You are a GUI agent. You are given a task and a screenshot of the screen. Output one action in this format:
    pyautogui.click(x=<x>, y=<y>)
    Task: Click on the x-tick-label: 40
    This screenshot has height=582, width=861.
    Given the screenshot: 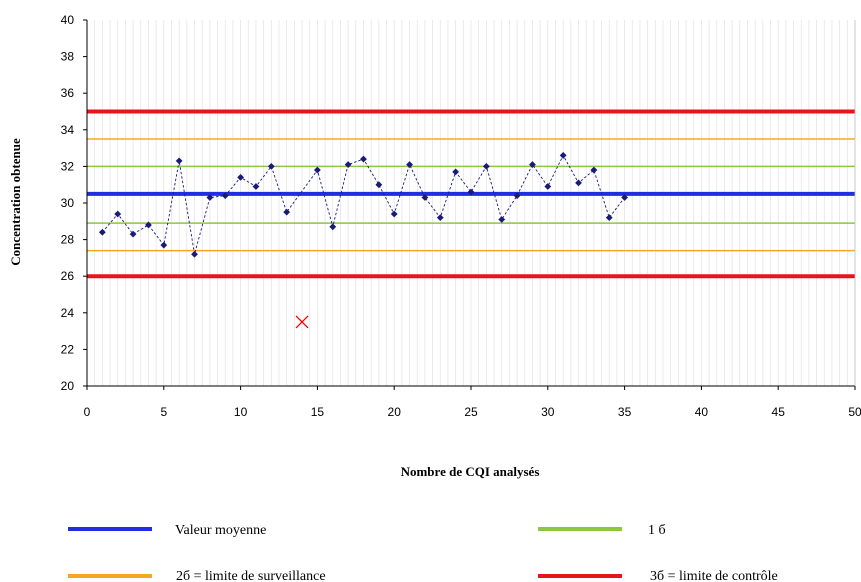 What is the action you would take?
    pyautogui.click(x=702, y=412)
    